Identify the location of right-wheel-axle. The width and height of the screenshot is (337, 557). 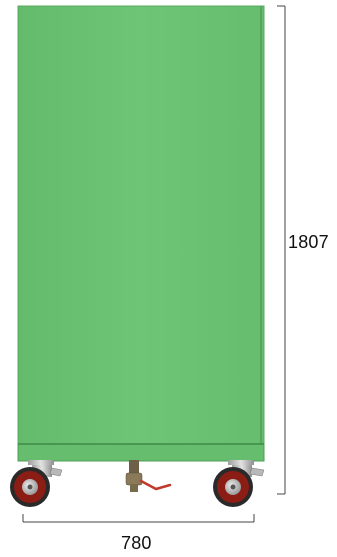
(233, 487).